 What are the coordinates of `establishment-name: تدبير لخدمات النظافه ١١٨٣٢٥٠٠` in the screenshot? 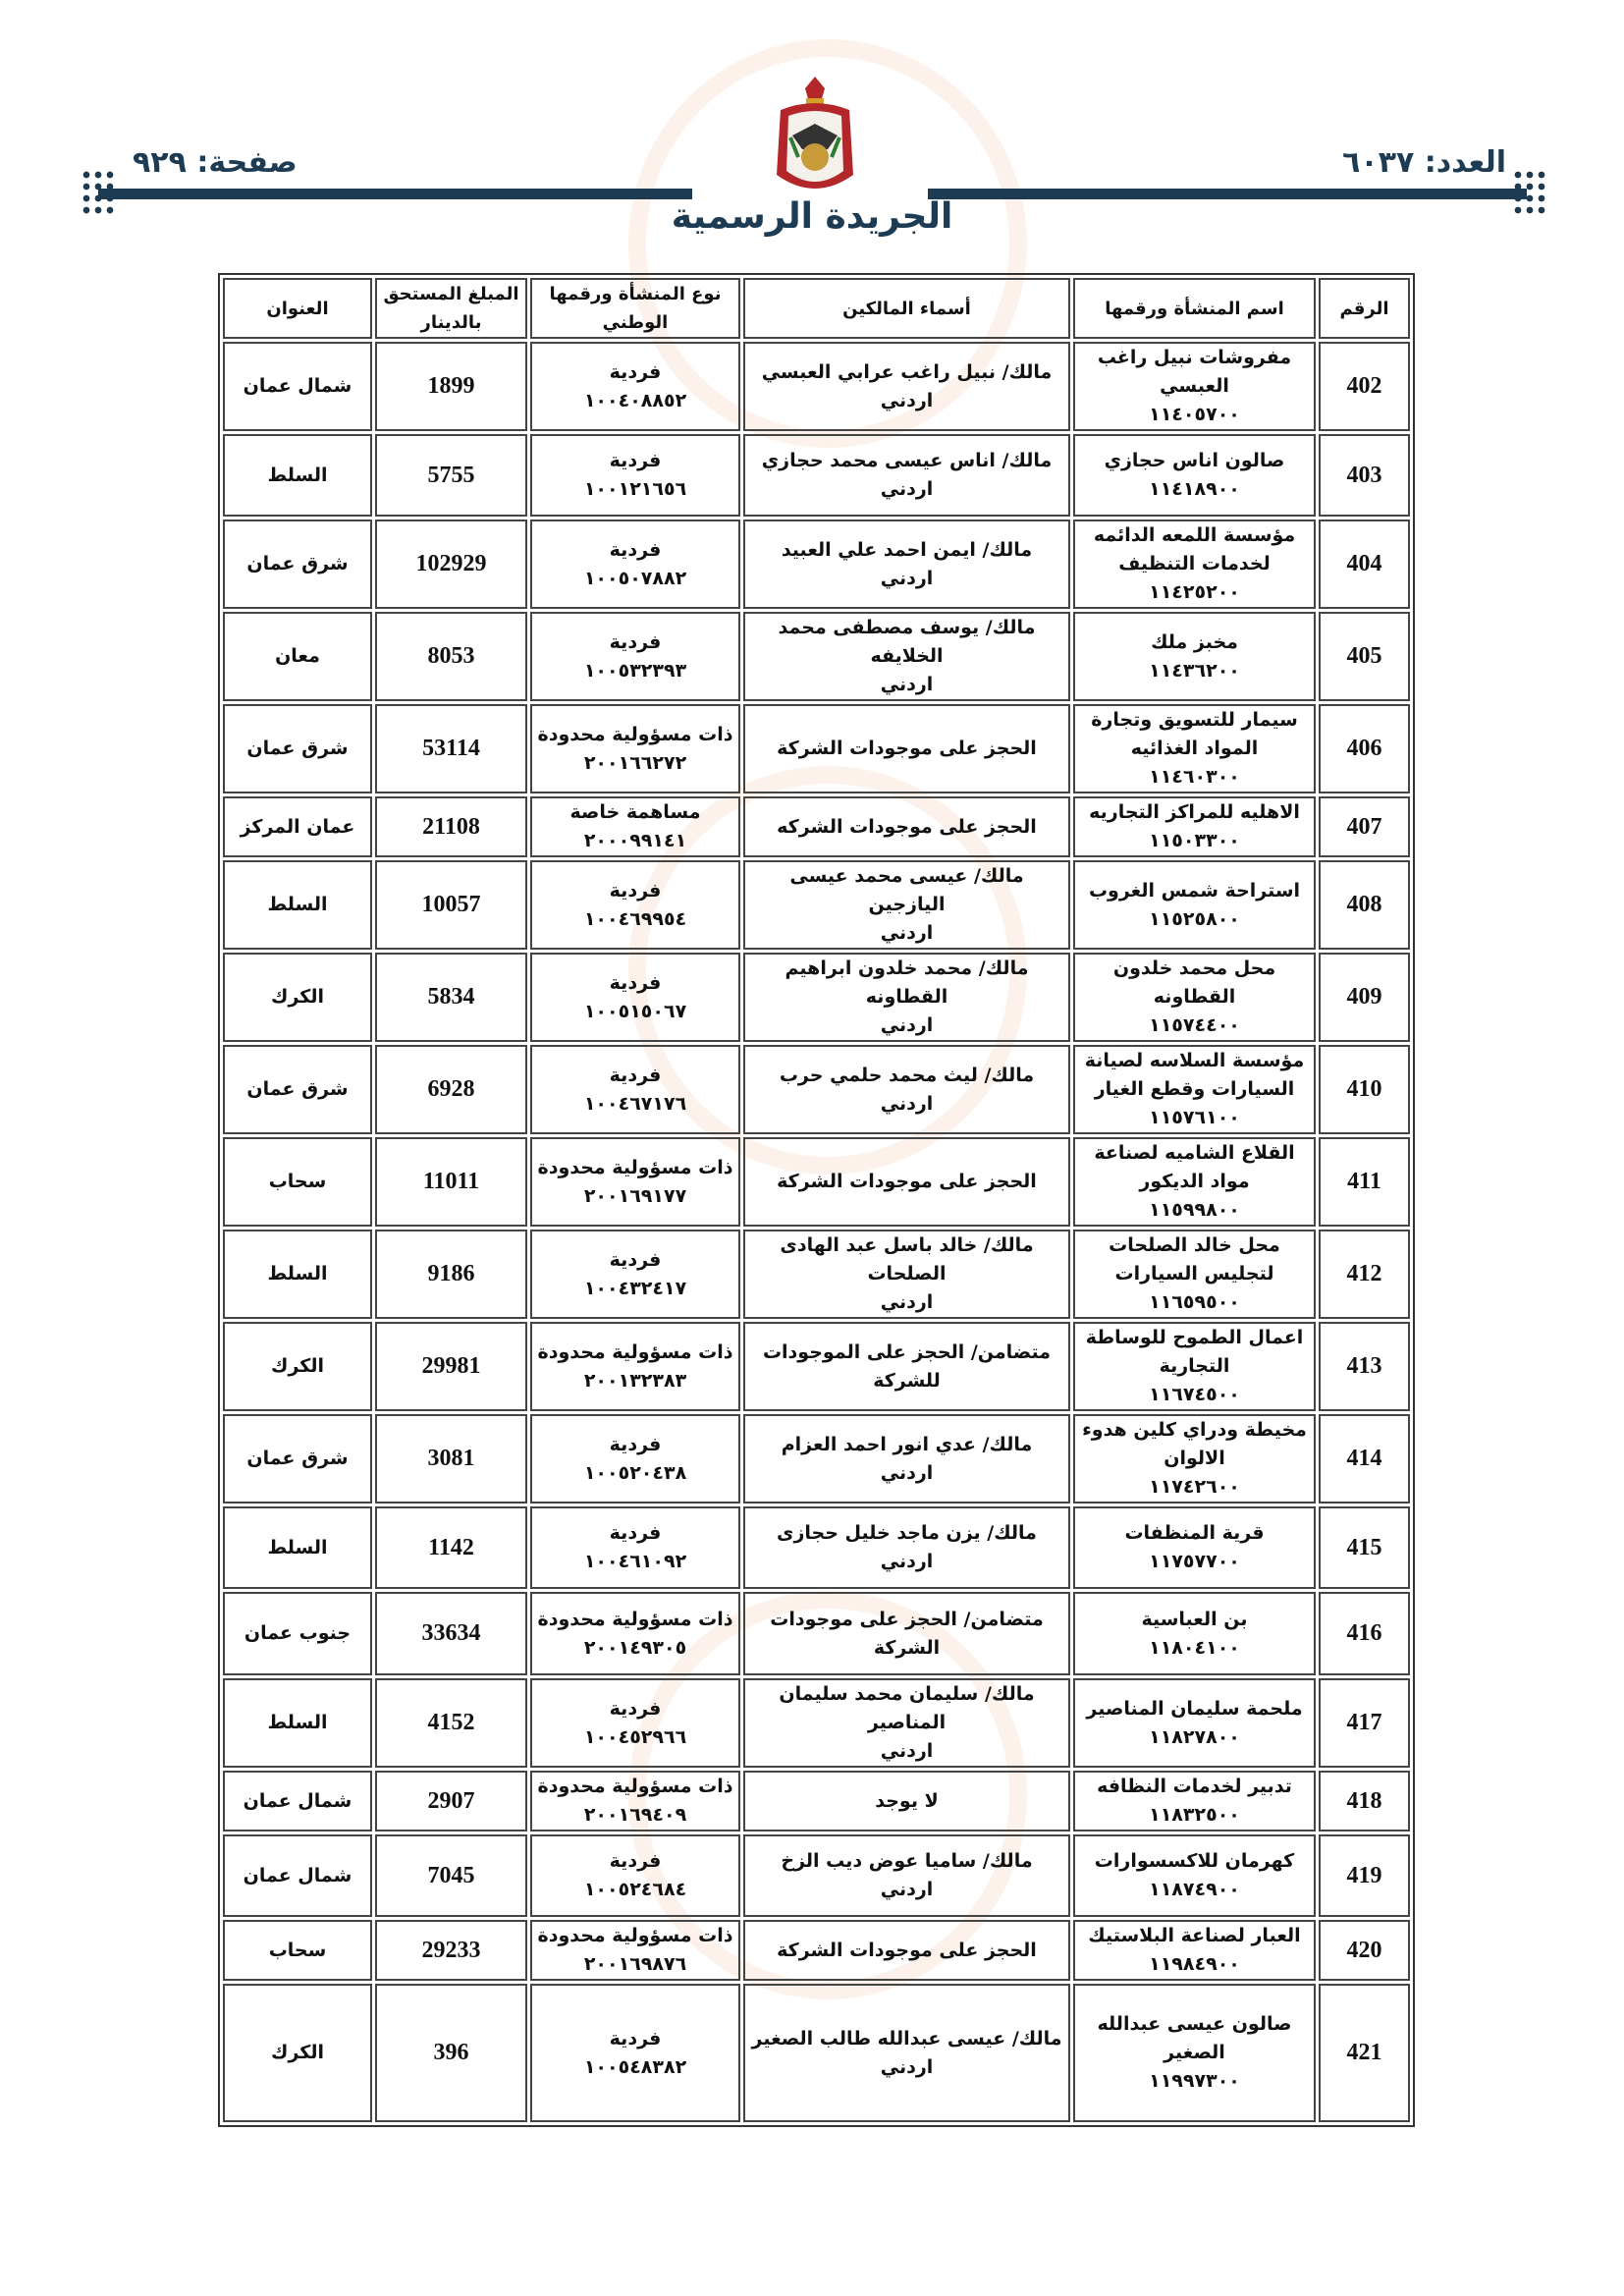 It's located at (1194, 1801).